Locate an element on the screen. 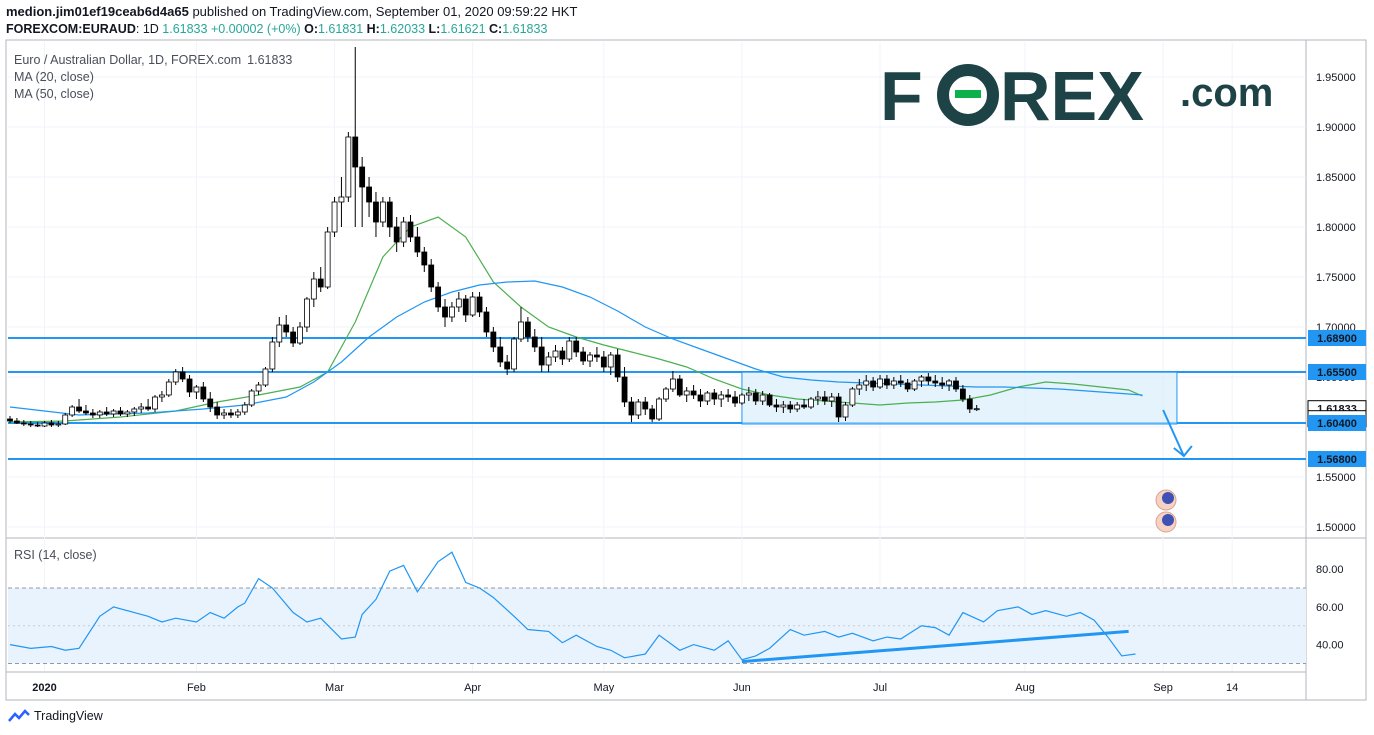  logo-o-bar is located at coordinates (968, 94).